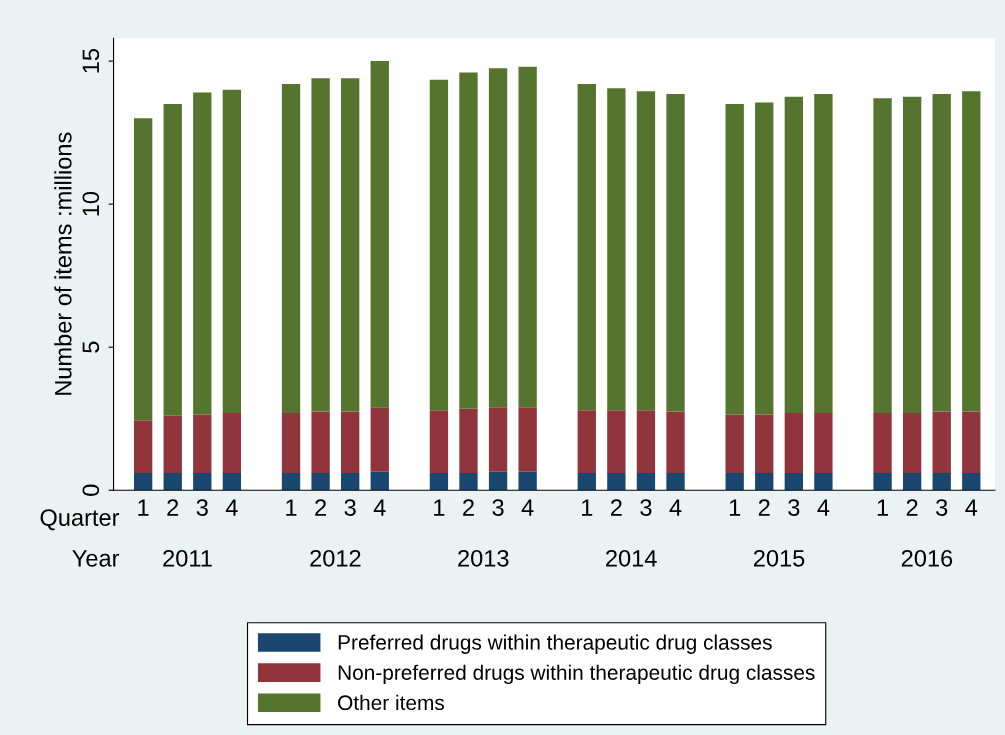 The image size is (1005, 735). Describe the element at coordinates (779, 558) in the screenshot. I see `text: 2015` at that location.